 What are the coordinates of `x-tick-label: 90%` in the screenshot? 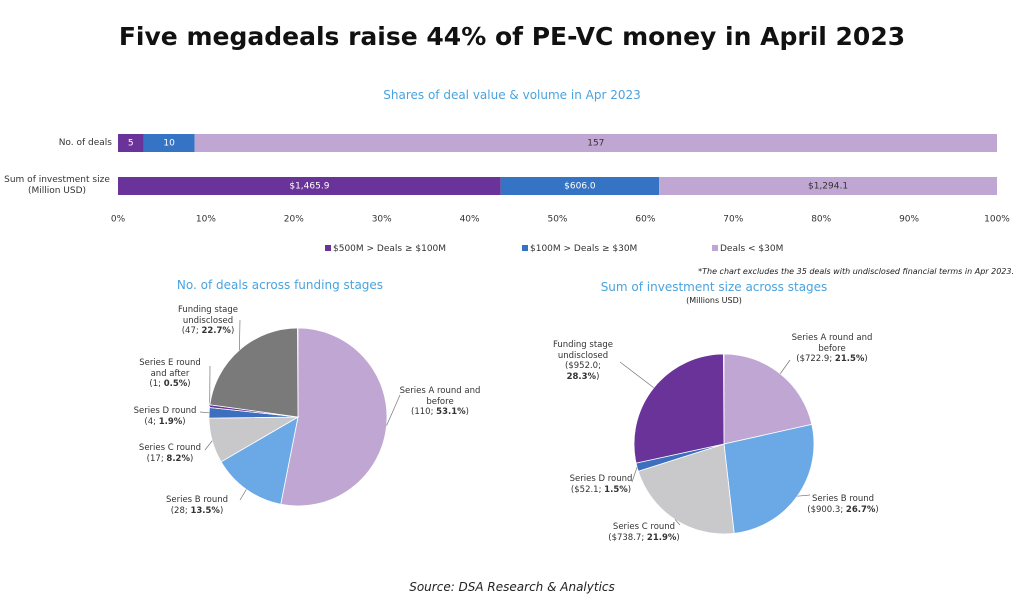 It's located at (909, 220).